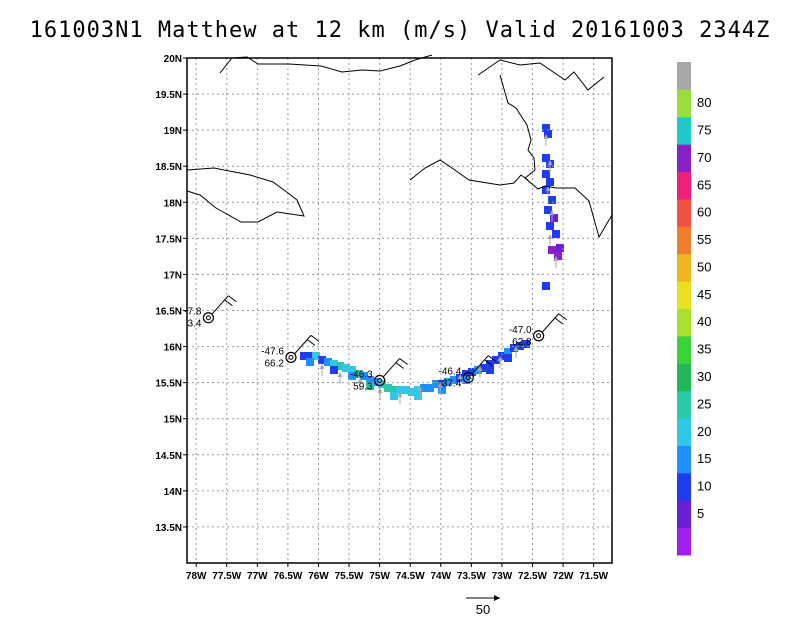 The image size is (800, 618). I want to click on colorbar-label: 45, so click(704, 294).